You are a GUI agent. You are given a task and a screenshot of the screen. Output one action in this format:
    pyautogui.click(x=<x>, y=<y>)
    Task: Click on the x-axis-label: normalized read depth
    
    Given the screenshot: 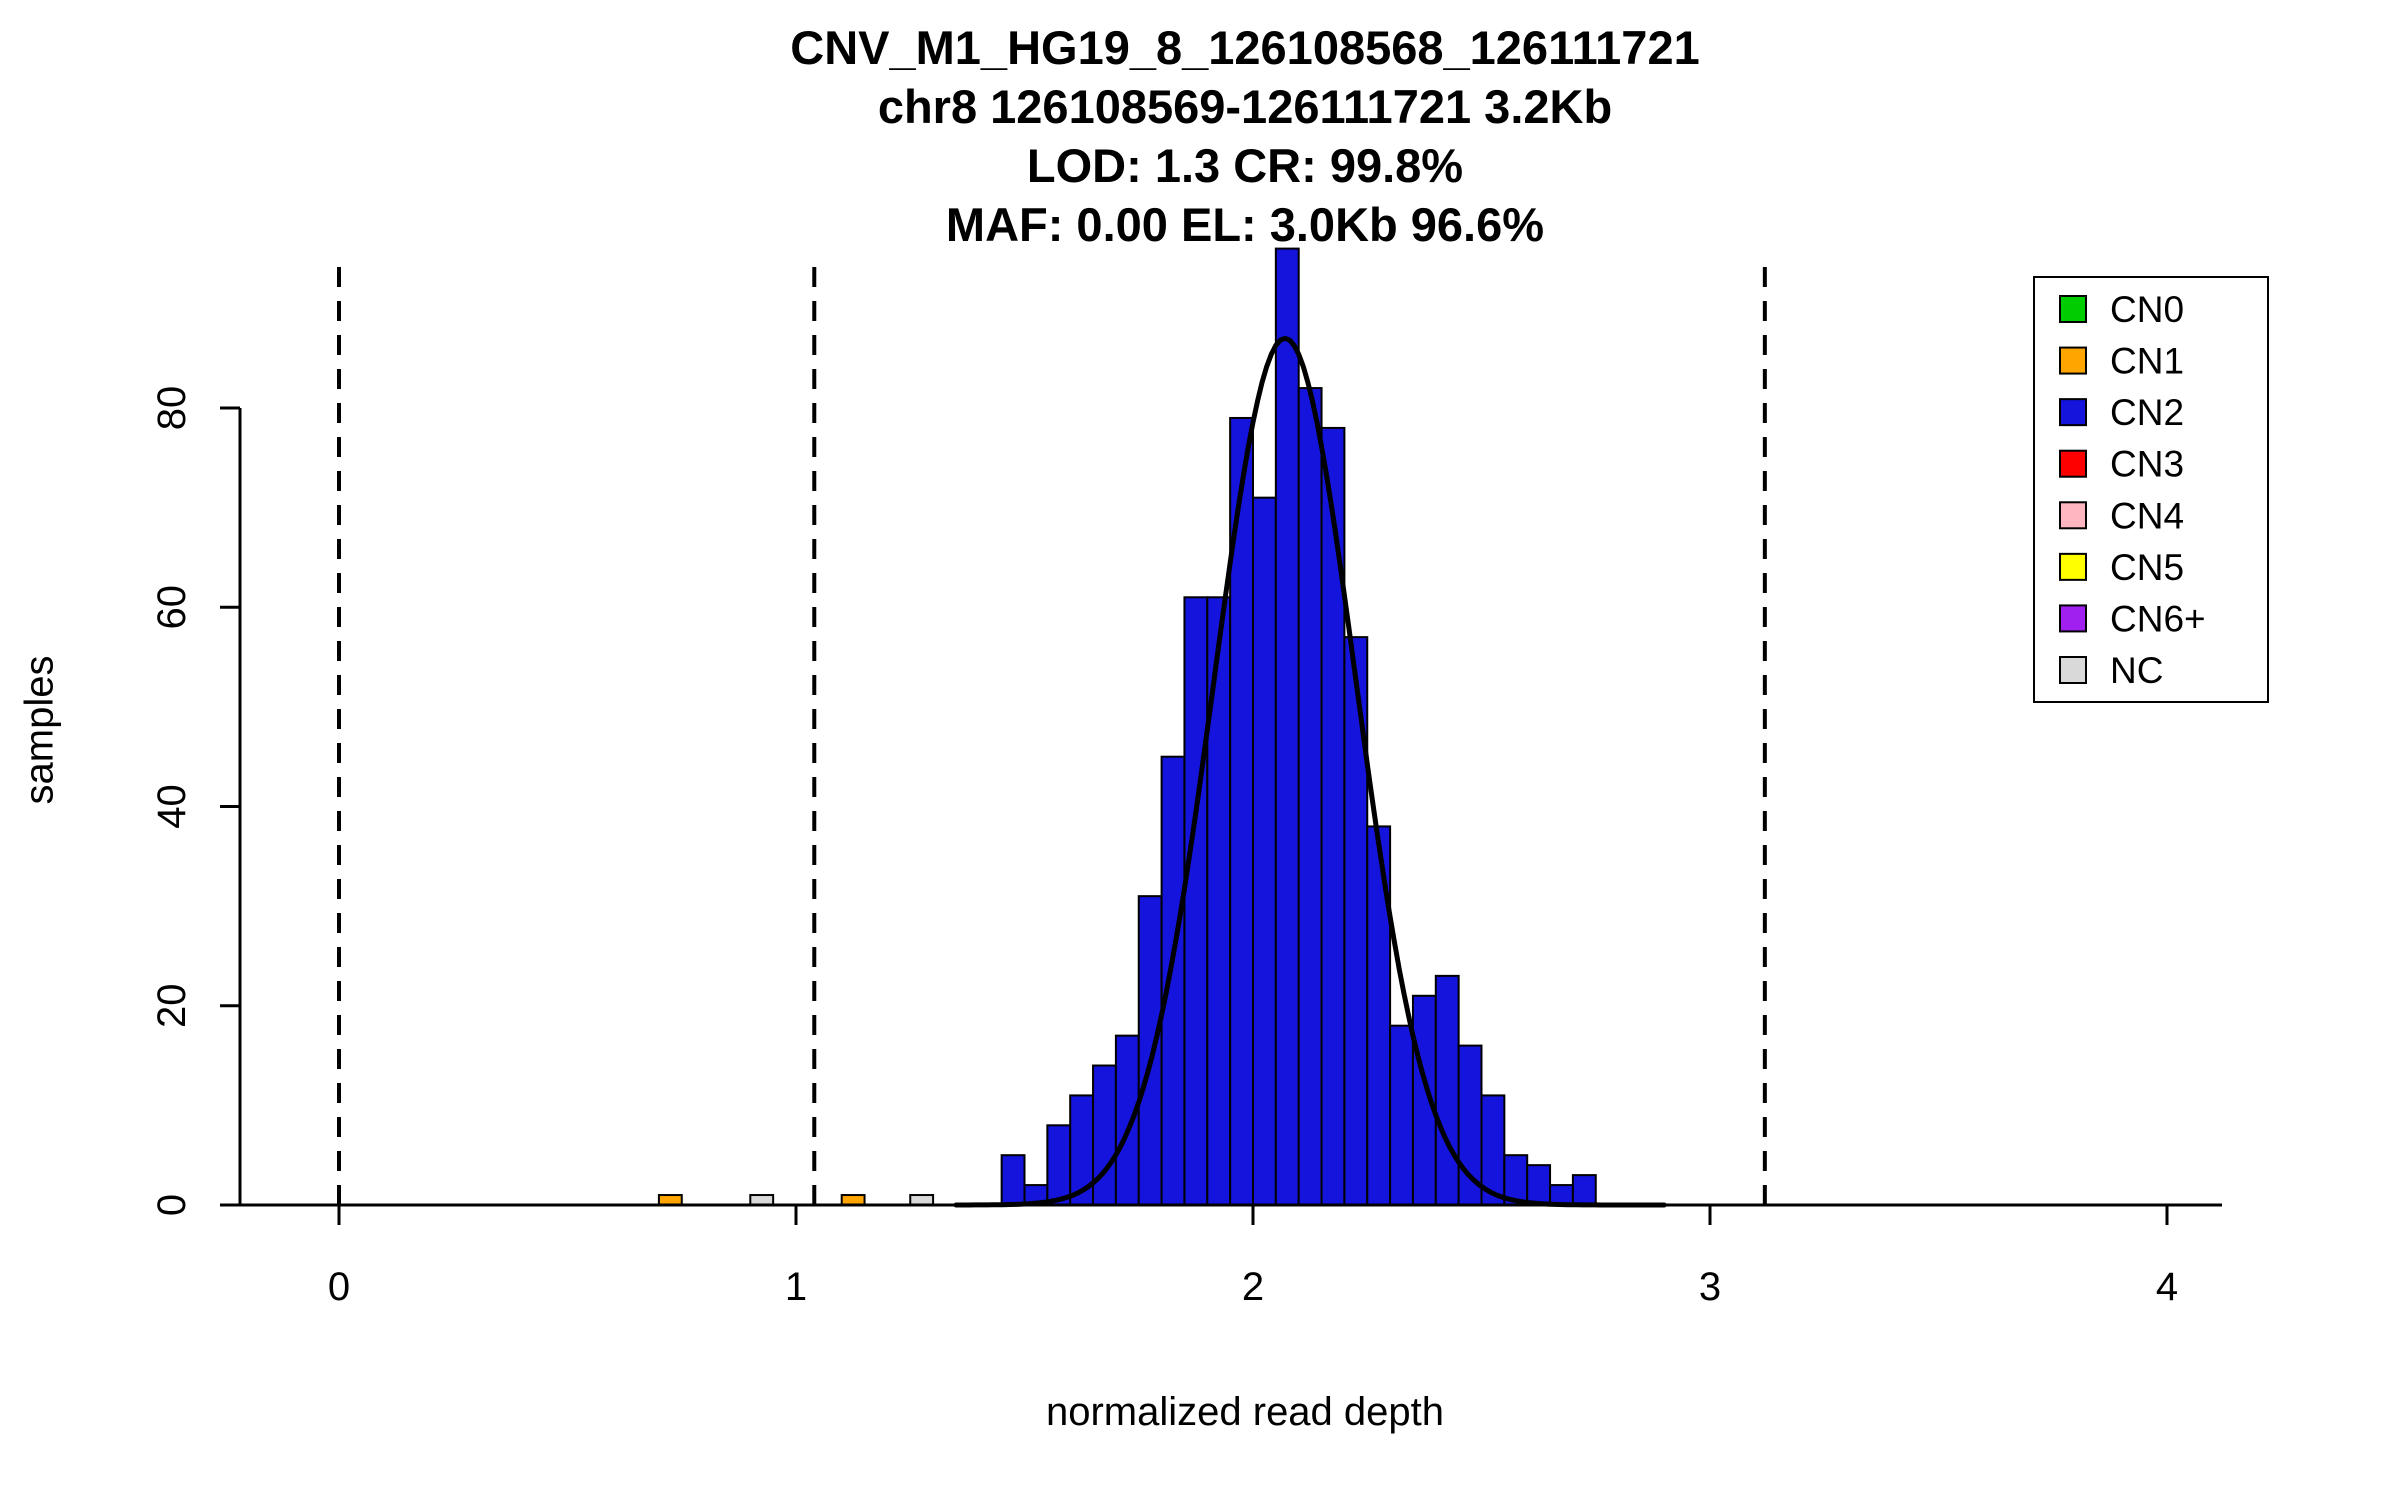 What is the action you would take?
    pyautogui.click(x=1245, y=1412)
    